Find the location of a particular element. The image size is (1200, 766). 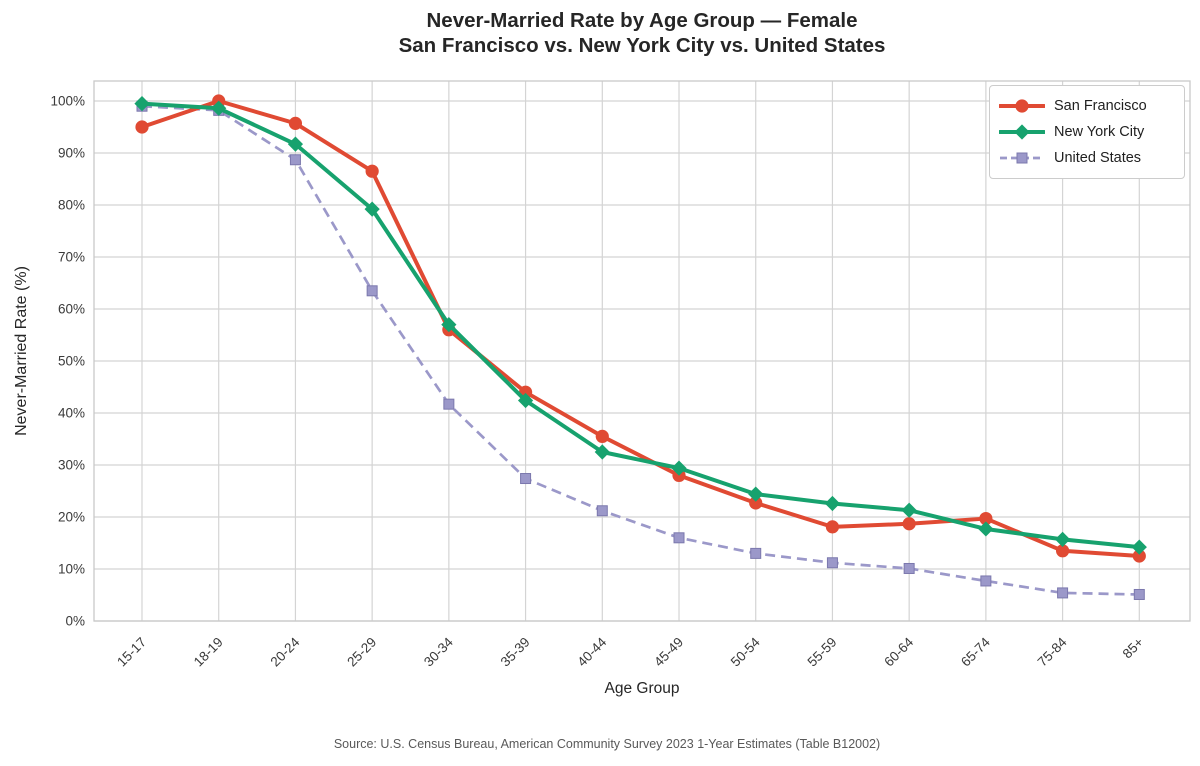

legend-item-san-francisco: San Francisco is located at coordinates (1086, 106).